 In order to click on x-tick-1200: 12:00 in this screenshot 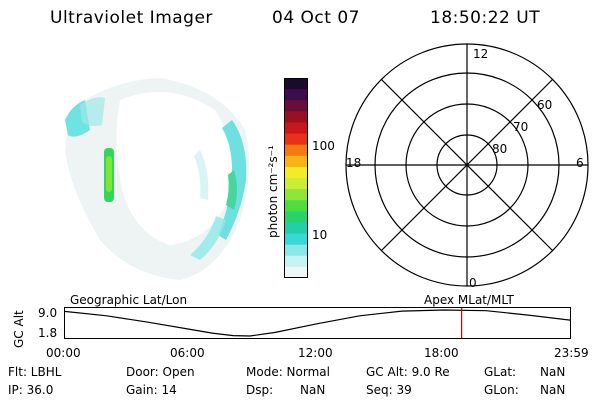, I will do `click(315, 353)`.